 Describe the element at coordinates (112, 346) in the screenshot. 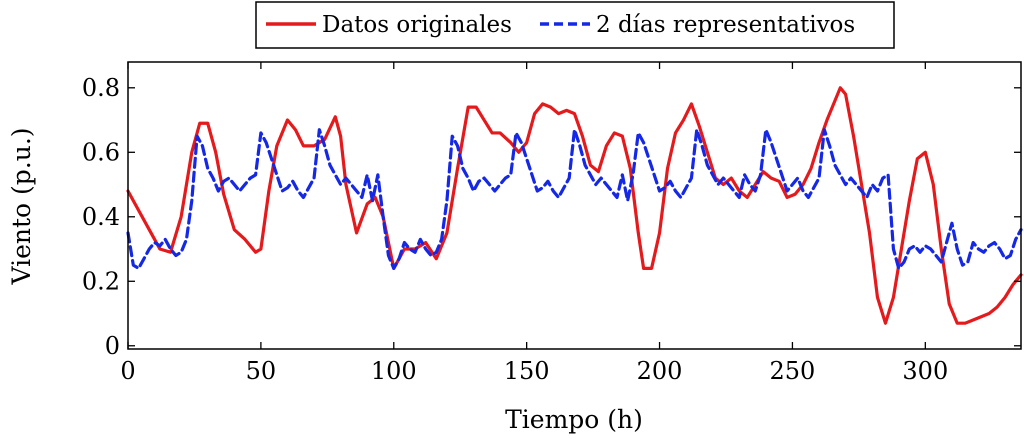

I see `y-tick-label: 0` at that location.